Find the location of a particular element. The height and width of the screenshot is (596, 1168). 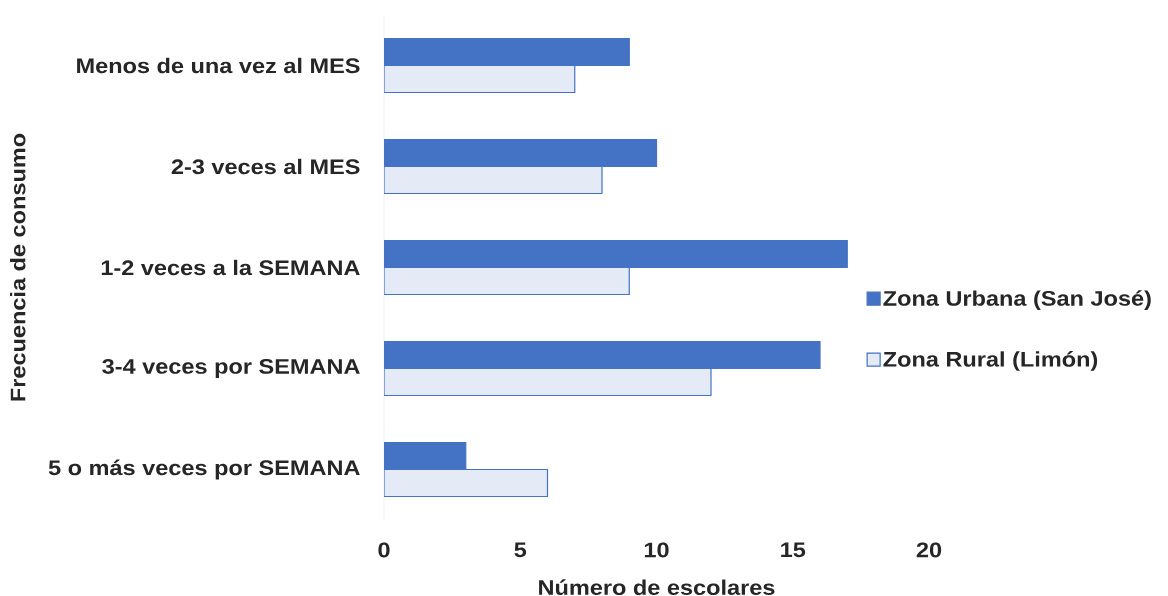

y-axis-title: Frecuencia de consumo is located at coordinates (18, 267).